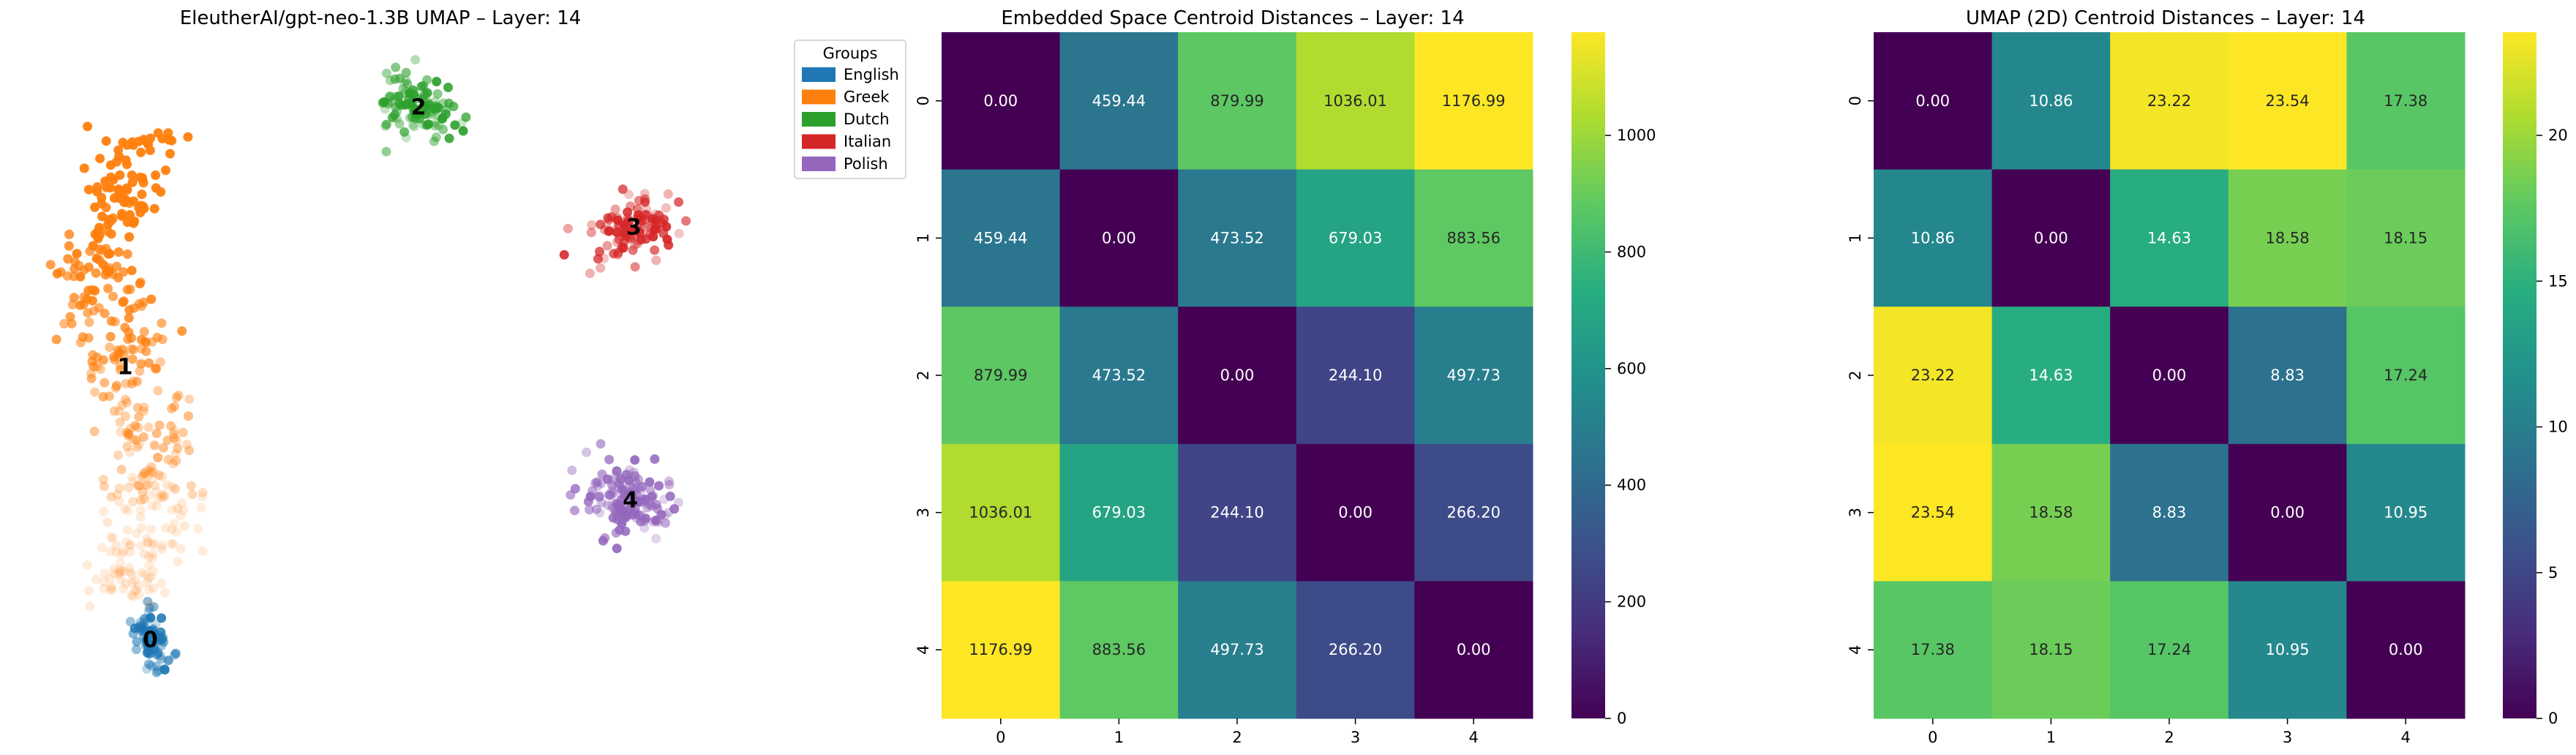  I want to click on heatmap-cell-label: 17.24, so click(2169, 649).